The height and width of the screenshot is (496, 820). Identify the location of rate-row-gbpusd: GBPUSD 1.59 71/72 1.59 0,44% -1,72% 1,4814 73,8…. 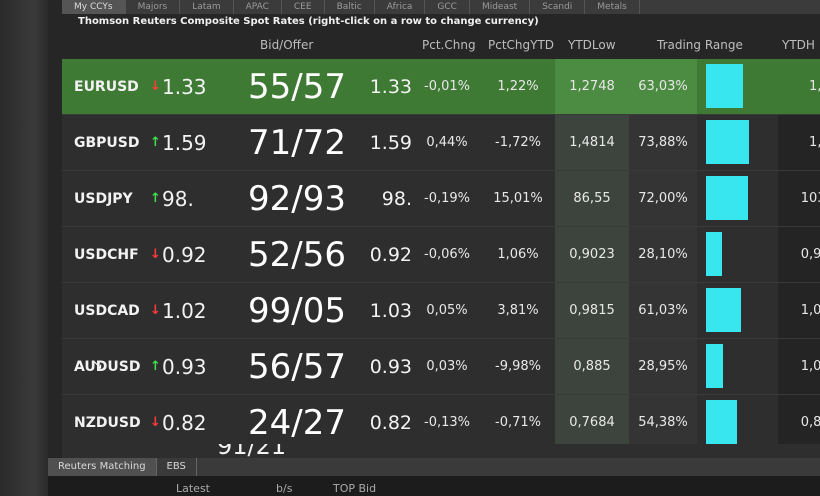
(441, 143).